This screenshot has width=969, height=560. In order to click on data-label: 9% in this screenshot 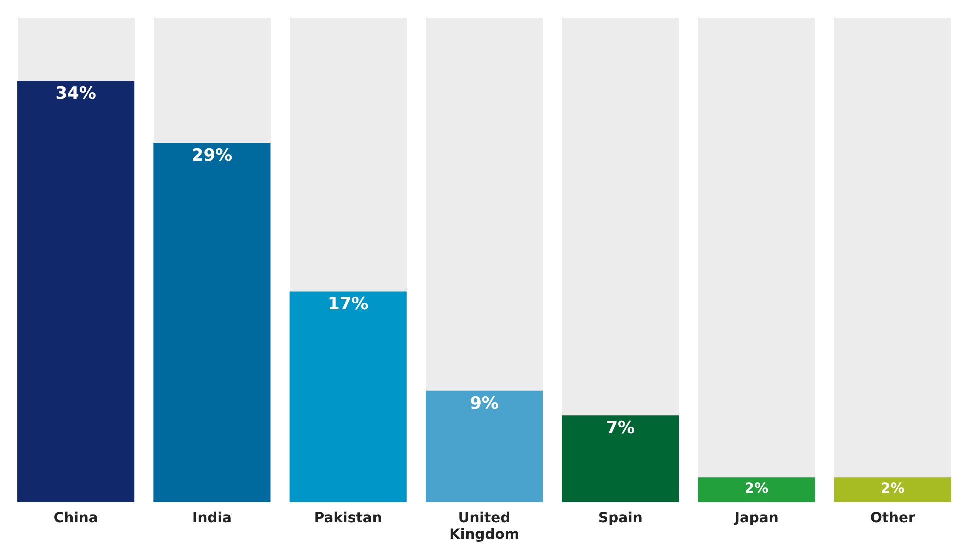, I will do `click(484, 404)`.